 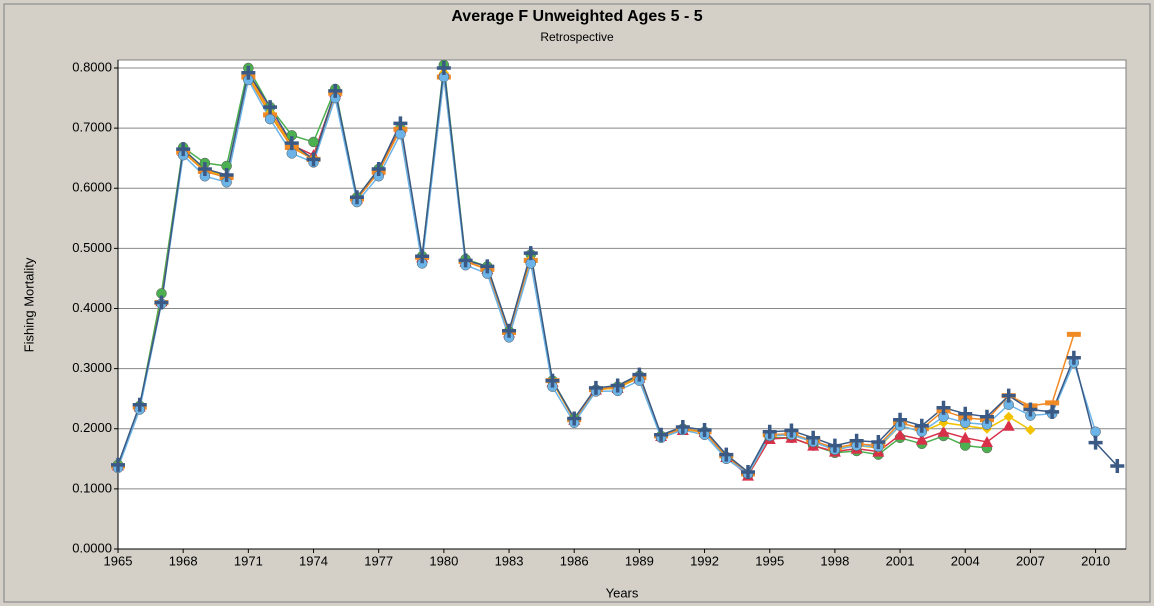 I want to click on x-tick-label: 1974, so click(x=313, y=560).